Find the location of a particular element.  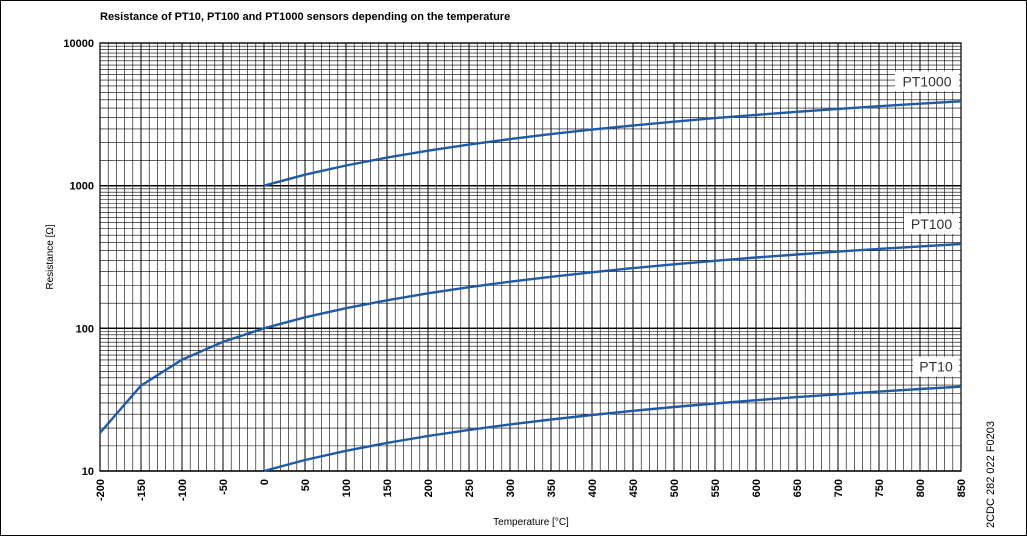

y-tick-label: 10 is located at coordinates (88, 472).